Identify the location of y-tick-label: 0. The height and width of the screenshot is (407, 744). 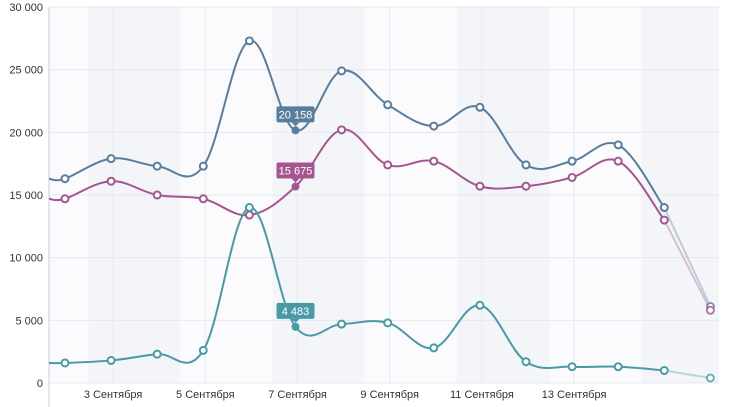
(40, 384).